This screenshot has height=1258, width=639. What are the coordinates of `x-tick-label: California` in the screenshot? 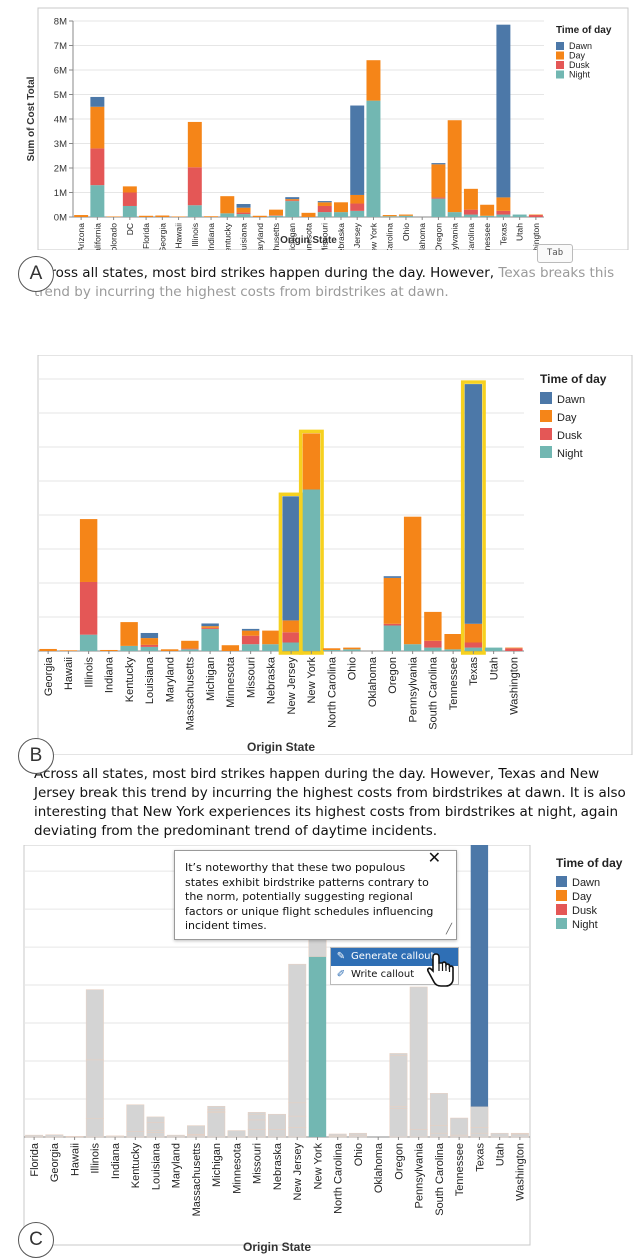 It's located at (97, 236).